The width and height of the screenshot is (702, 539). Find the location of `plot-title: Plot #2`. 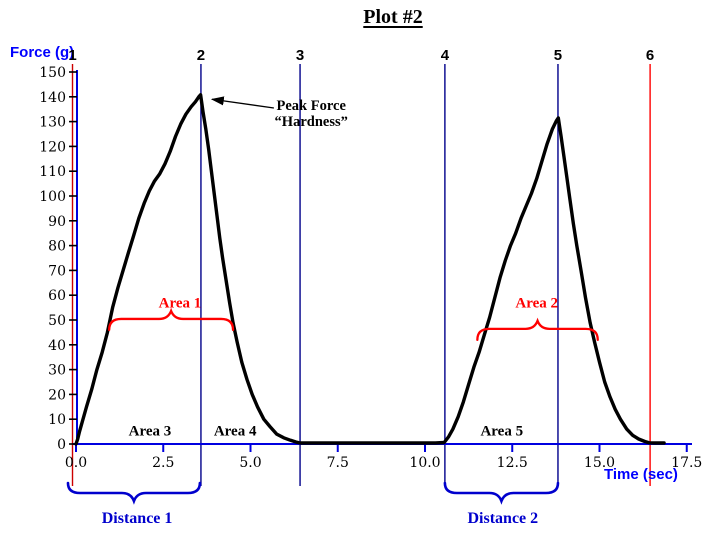

plot-title: Plot #2 is located at coordinates (393, 17).